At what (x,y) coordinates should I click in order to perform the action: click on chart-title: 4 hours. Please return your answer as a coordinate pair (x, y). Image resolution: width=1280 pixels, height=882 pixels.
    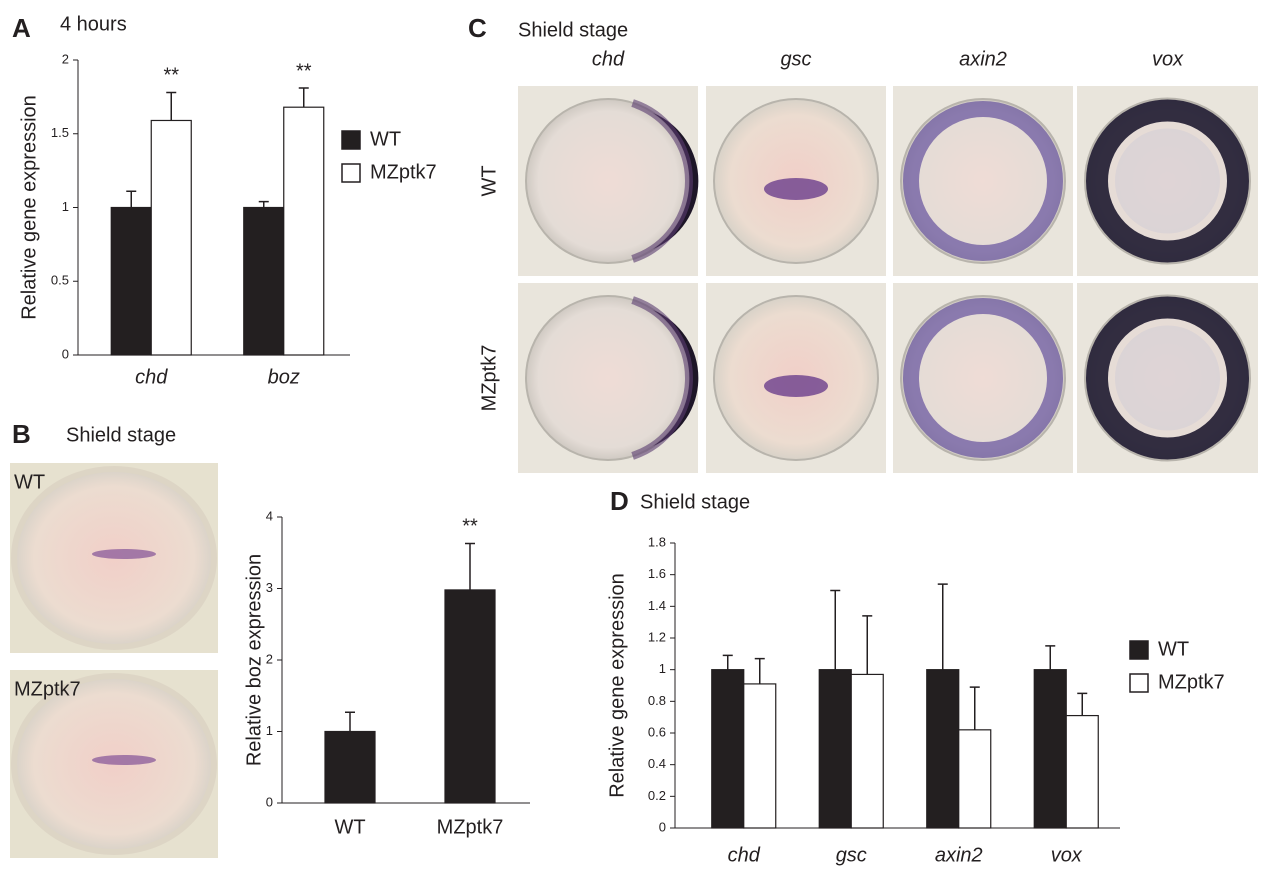
    Looking at the image, I should click on (93, 24).